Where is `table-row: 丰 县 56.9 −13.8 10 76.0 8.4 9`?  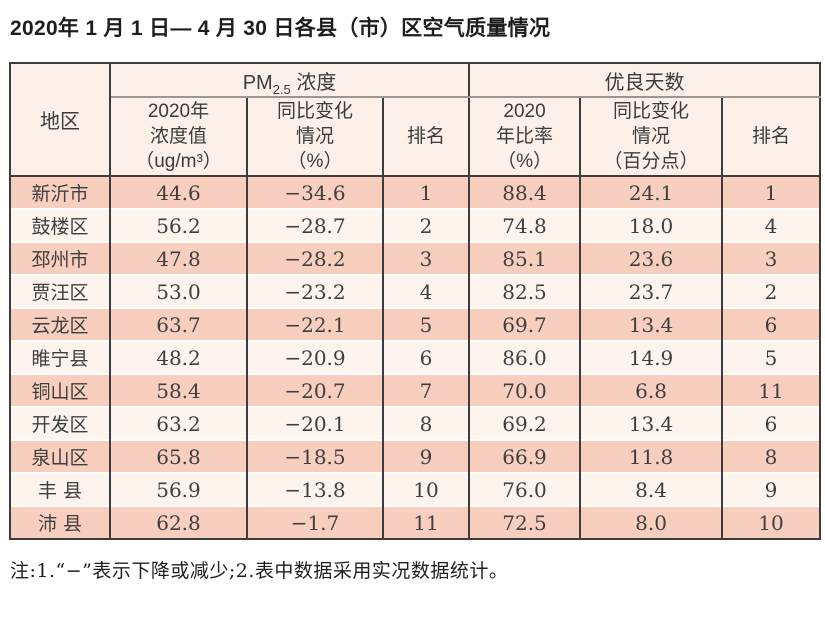
table-row: 丰 县 56.9 −13.8 10 76.0 8.4 9 is located at coordinates (415, 489).